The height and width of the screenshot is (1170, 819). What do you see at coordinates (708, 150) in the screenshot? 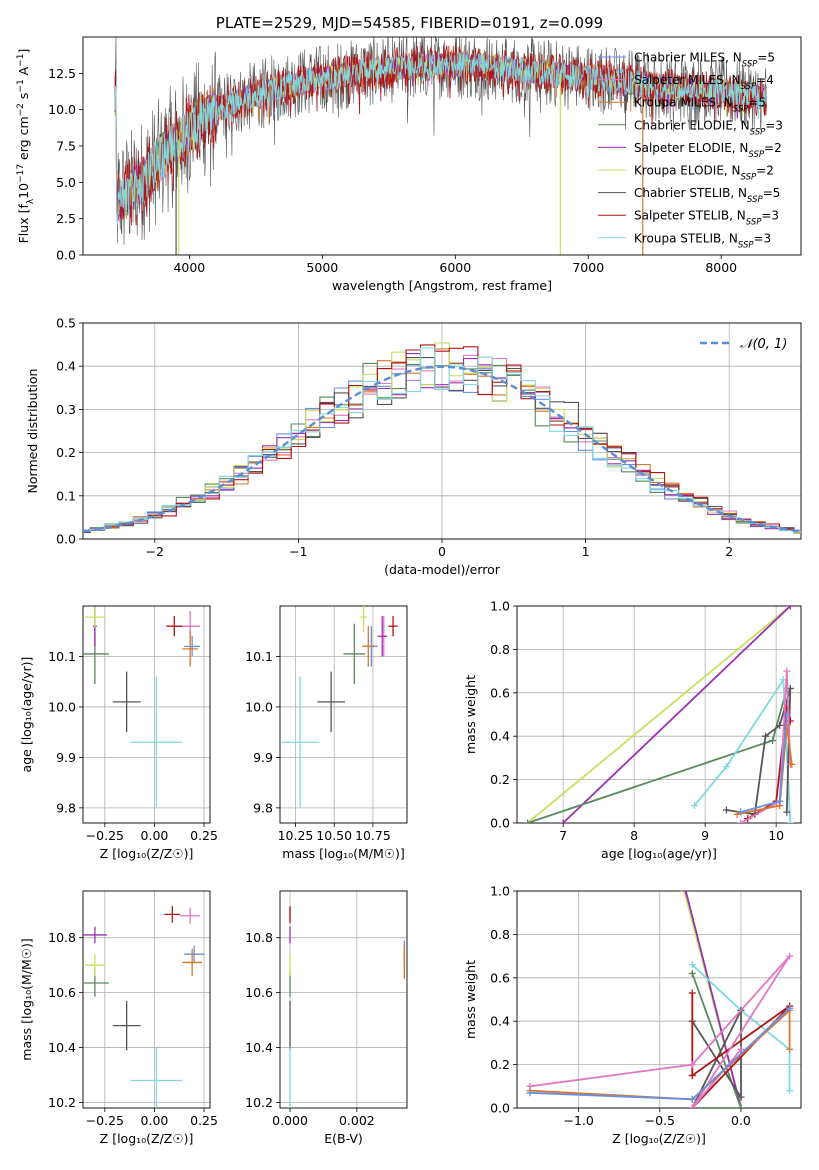
I see `legend-label-salpeter_elodie: Salpeter ELODIE, NSSP=2` at bounding box center [708, 150].